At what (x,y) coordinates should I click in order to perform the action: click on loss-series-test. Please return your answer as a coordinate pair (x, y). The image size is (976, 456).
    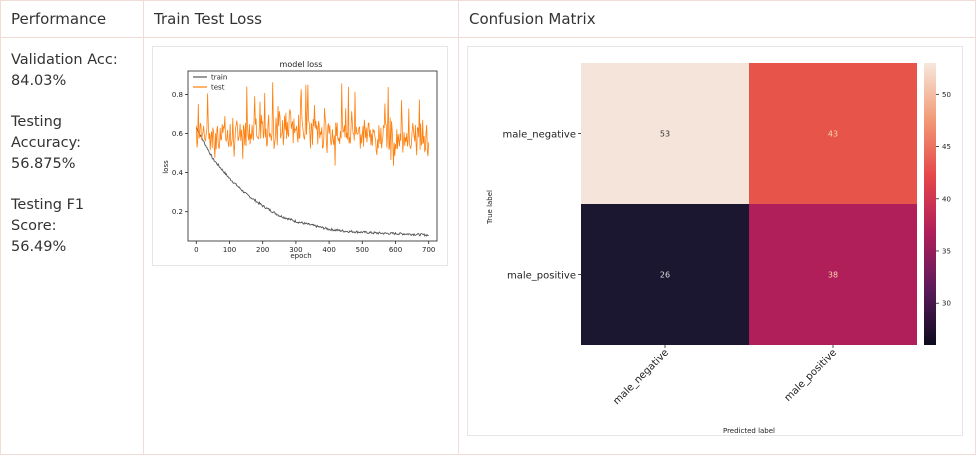
    Looking at the image, I should click on (312, 124).